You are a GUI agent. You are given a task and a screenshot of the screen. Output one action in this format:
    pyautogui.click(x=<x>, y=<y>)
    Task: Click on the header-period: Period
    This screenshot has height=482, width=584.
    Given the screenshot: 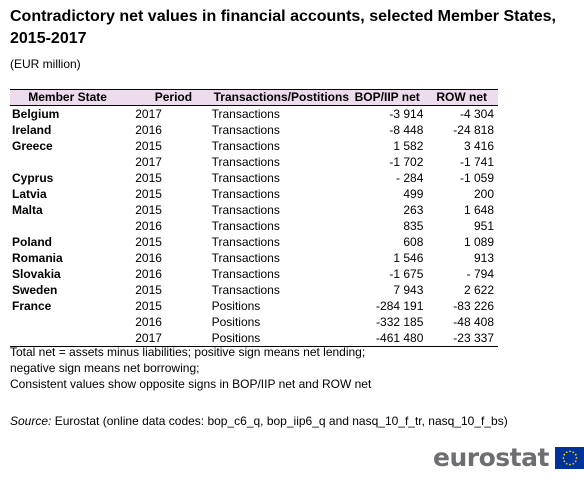 What is the action you would take?
    pyautogui.click(x=167, y=97)
    